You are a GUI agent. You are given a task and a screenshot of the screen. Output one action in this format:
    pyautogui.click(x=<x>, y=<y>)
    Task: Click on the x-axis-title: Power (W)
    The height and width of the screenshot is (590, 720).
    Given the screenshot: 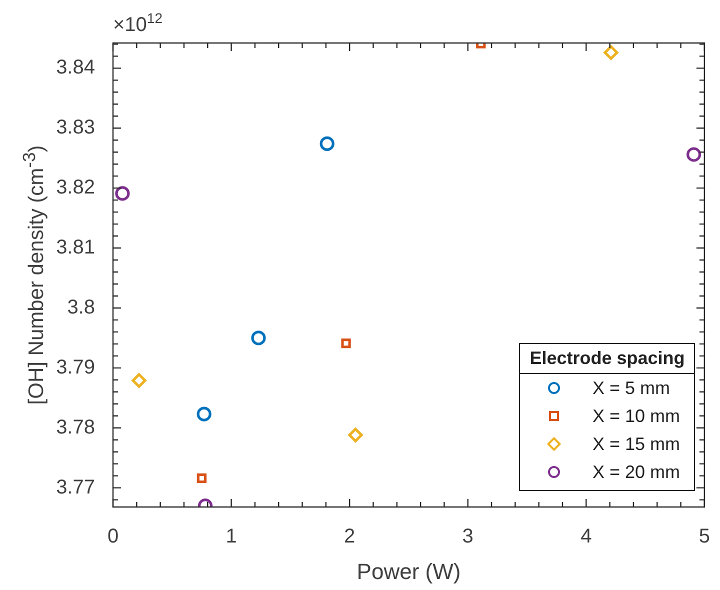 What is the action you would take?
    pyautogui.click(x=408, y=571)
    